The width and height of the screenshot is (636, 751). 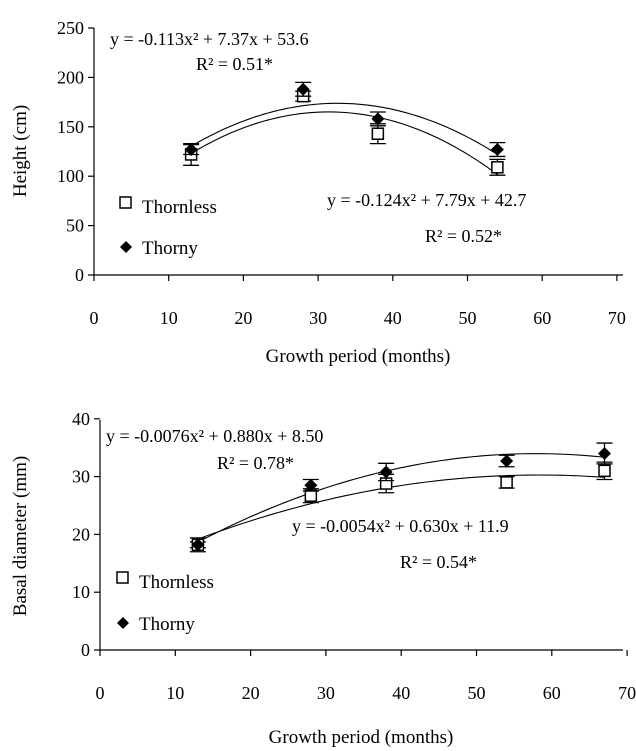 I want to click on diameter-curves, so click(x=401, y=498).